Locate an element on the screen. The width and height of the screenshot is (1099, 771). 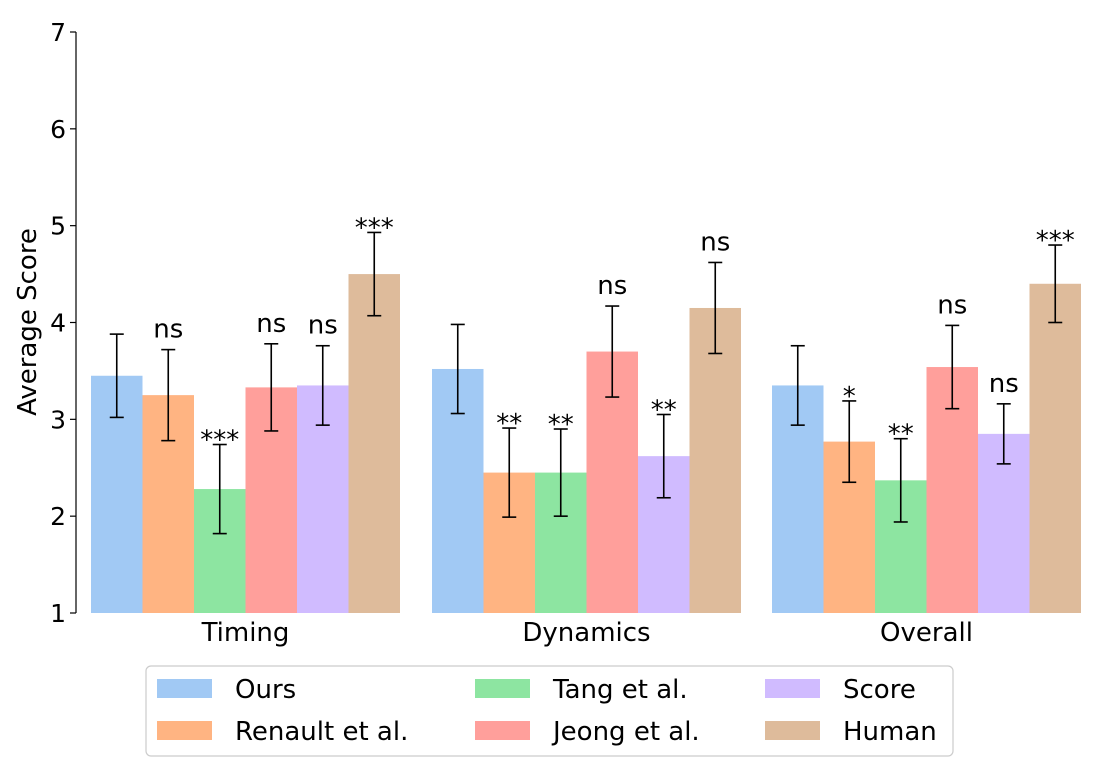
legend-item: Tang et al. is located at coordinates (581, 690).